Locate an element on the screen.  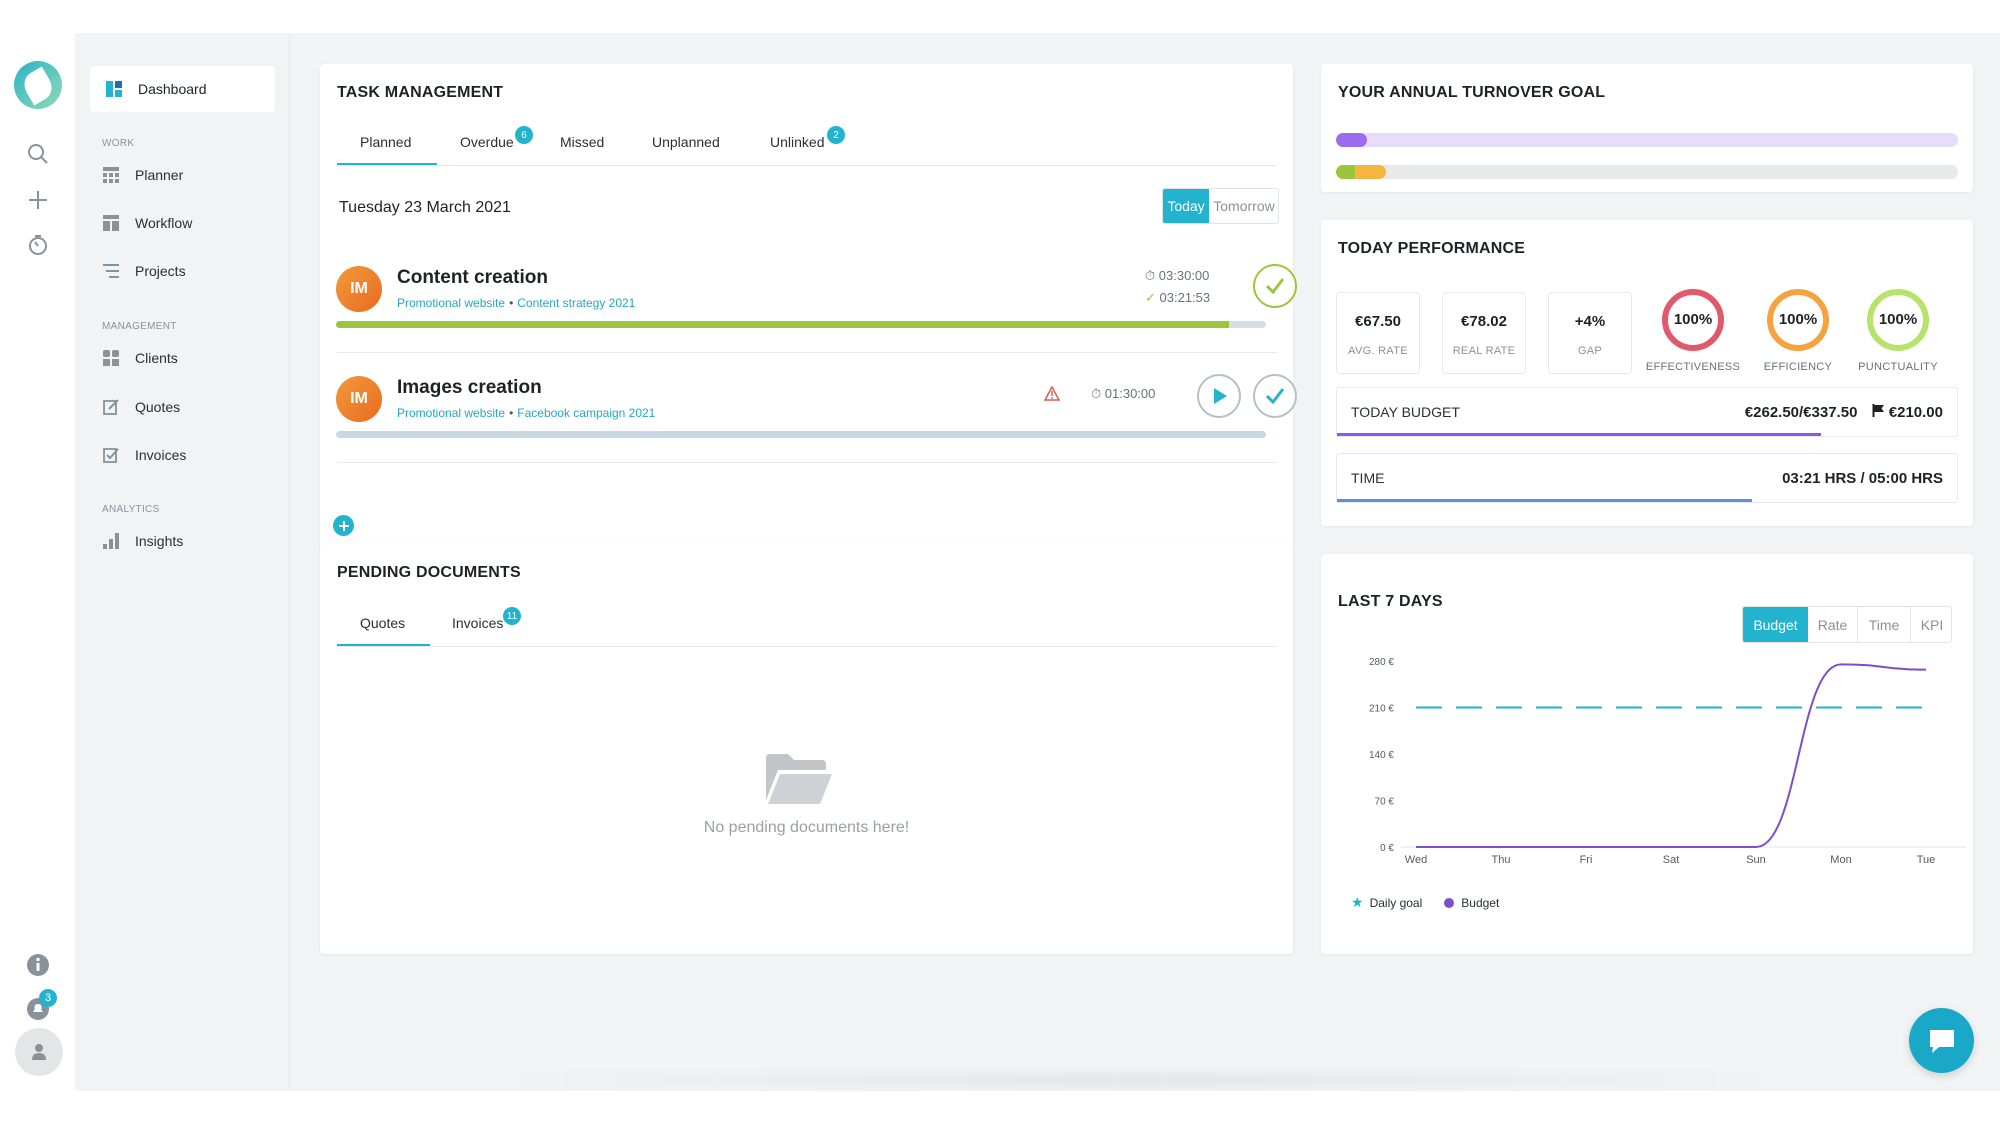
sidebar-item-insights: Insights is located at coordinates (142, 541).